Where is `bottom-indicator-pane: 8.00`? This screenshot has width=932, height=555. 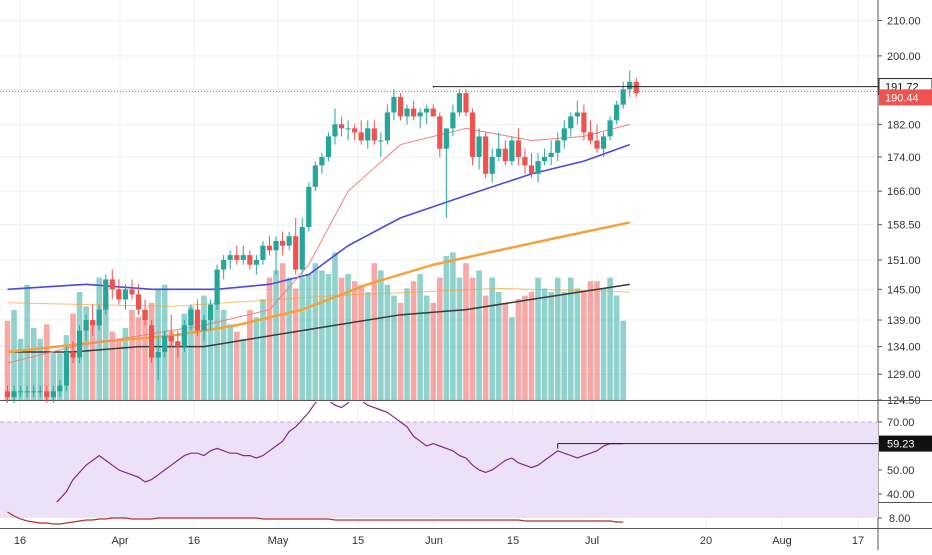
bottom-indicator-pane: 8.00 is located at coordinates (458, 518).